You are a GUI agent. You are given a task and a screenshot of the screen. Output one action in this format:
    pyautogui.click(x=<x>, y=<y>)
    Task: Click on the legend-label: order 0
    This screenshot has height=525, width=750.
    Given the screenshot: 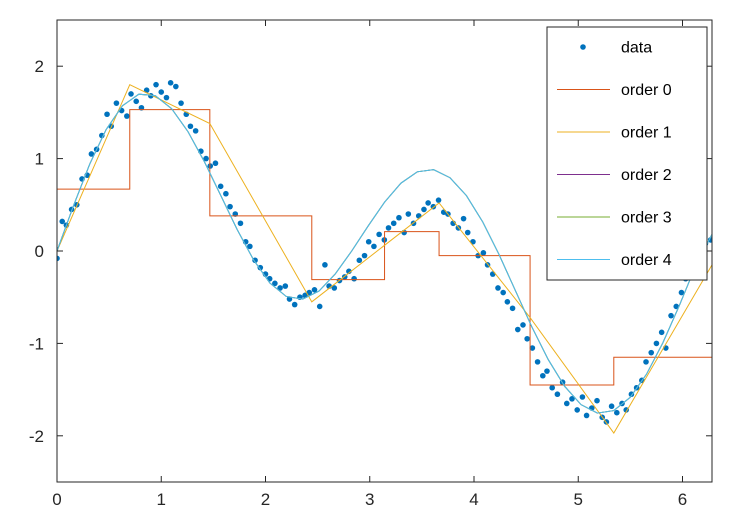 What is the action you would take?
    pyautogui.click(x=646, y=90)
    